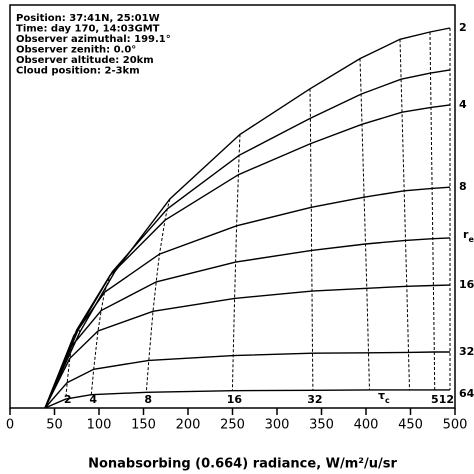 The image size is (474, 474). I want to click on r-symbol: re, so click(468, 236).